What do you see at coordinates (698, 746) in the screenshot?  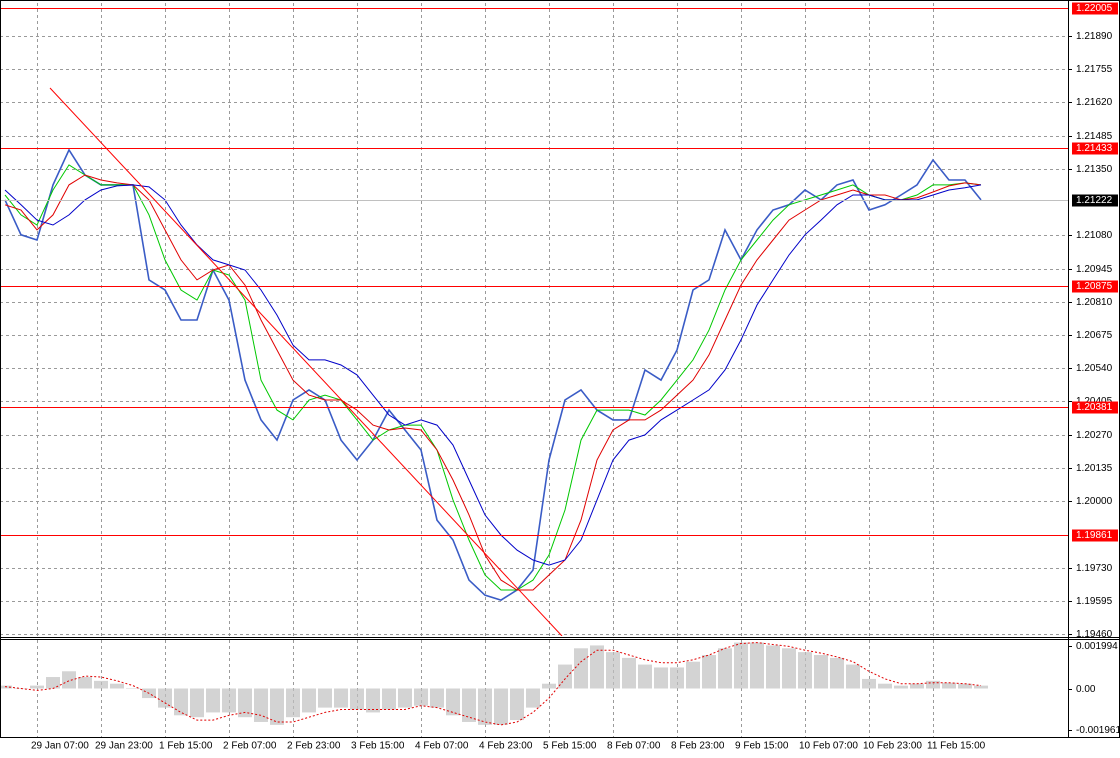 I see `x-tick-label: 8 Feb 23:00` at bounding box center [698, 746].